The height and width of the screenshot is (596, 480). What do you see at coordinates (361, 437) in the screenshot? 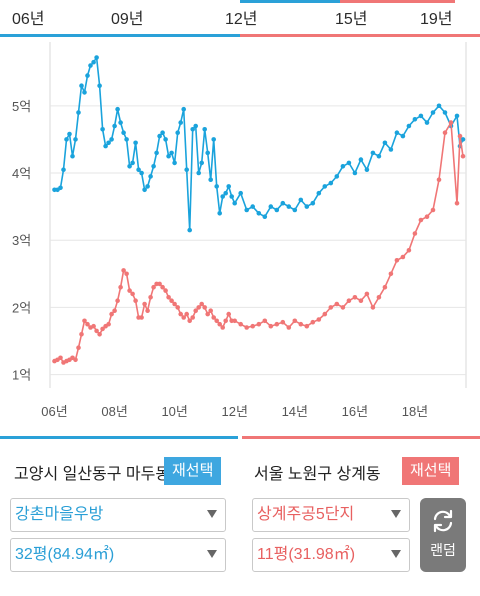
I see `right-panel-accent` at bounding box center [361, 437].